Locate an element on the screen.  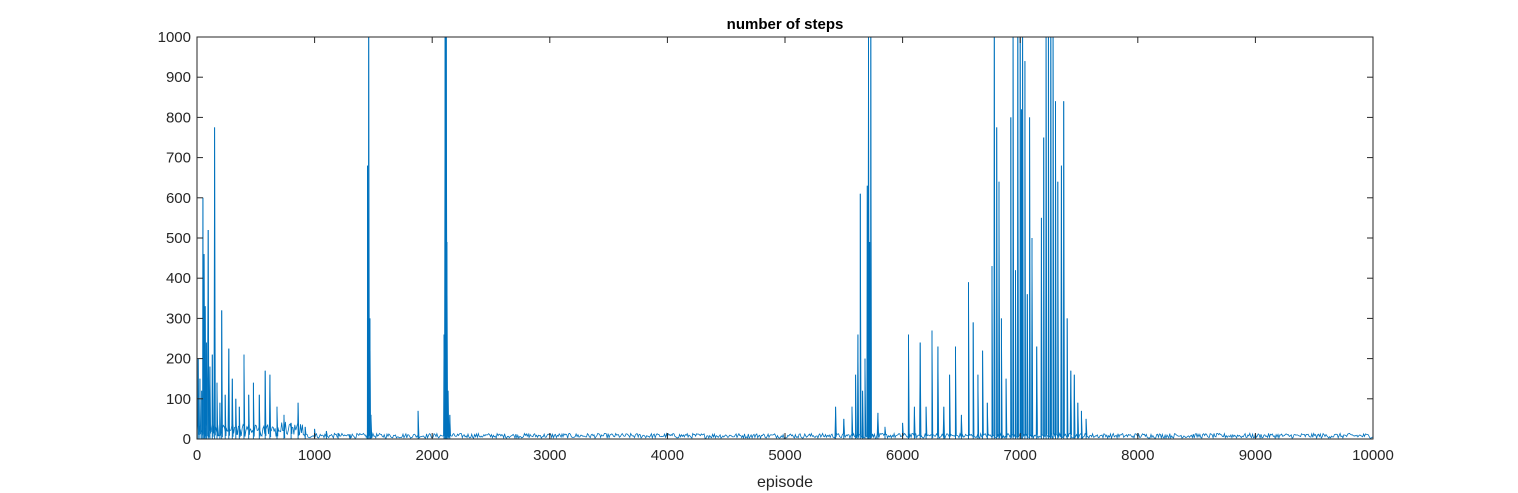
x-tick-label: 9000 is located at coordinates (1255, 455).